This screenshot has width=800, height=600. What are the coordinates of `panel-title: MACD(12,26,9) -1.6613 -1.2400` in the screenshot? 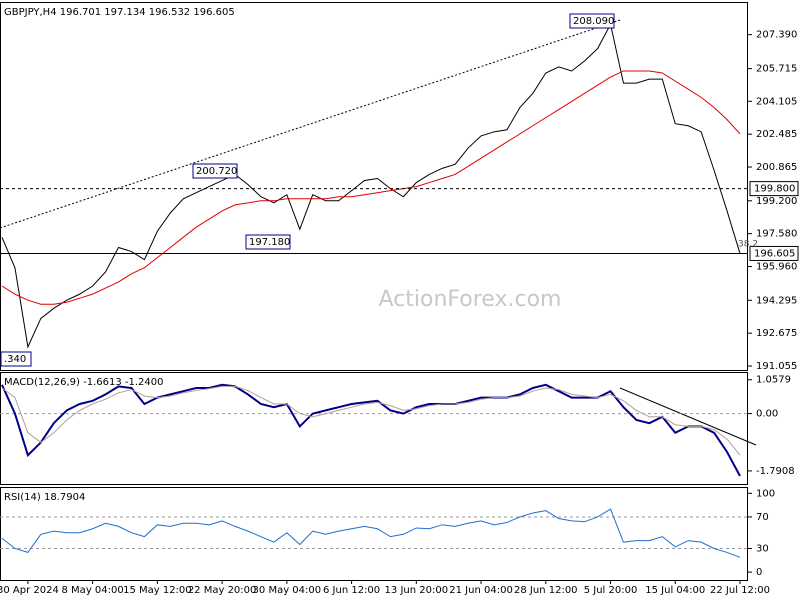 It's located at (84, 382).